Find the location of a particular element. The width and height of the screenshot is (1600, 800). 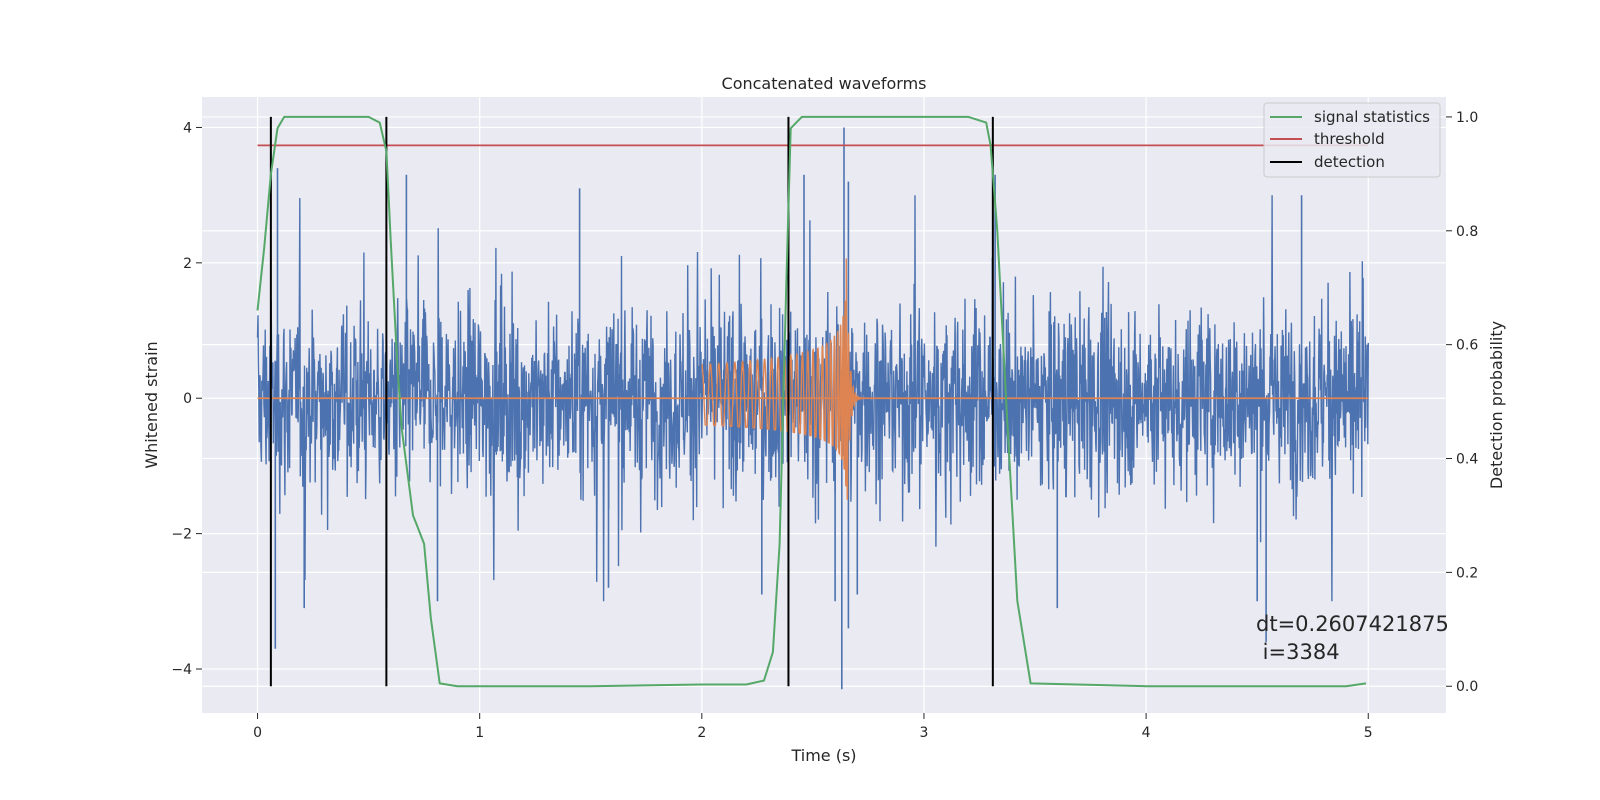

x-tick-label: 1 is located at coordinates (479, 733).